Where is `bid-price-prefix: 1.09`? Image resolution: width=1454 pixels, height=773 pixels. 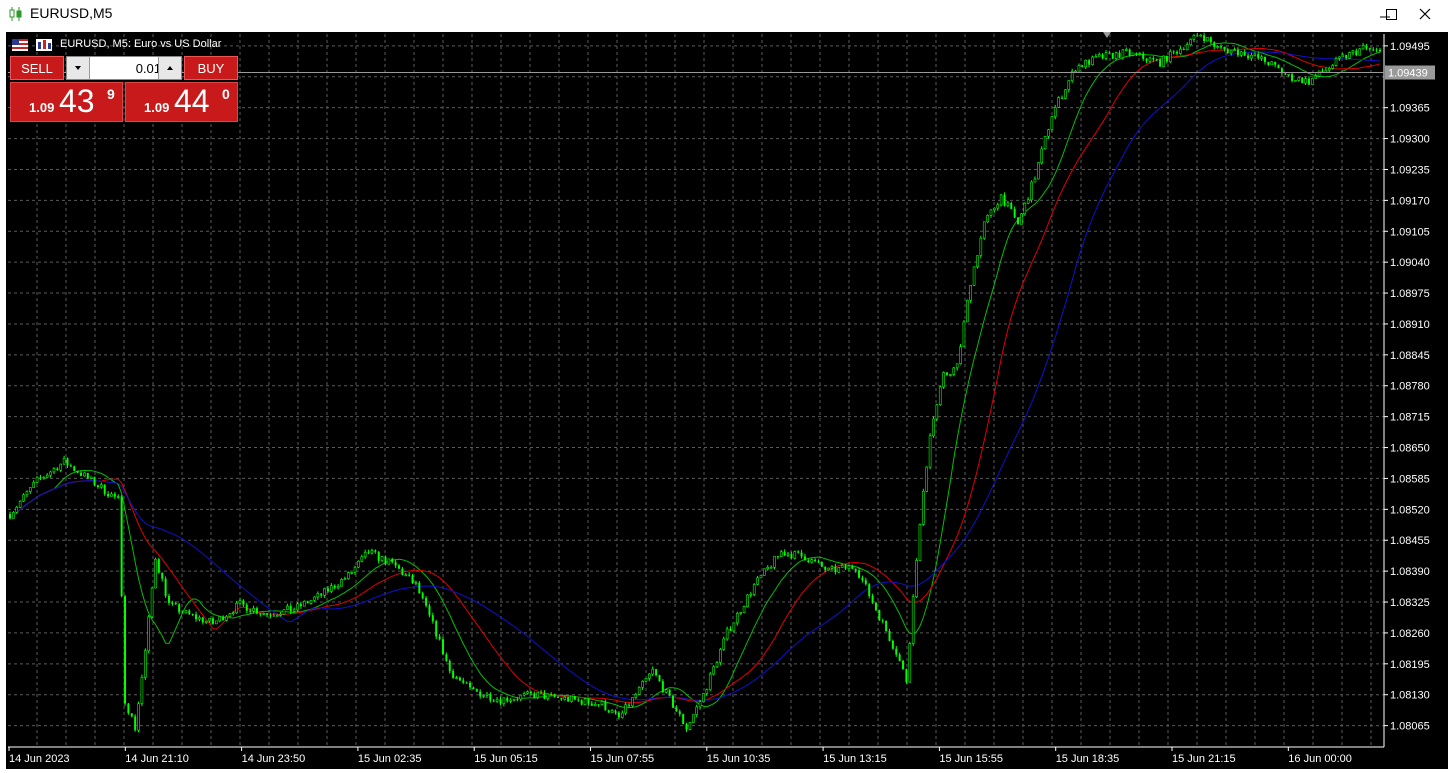 bid-price-prefix: 1.09 is located at coordinates (42, 107).